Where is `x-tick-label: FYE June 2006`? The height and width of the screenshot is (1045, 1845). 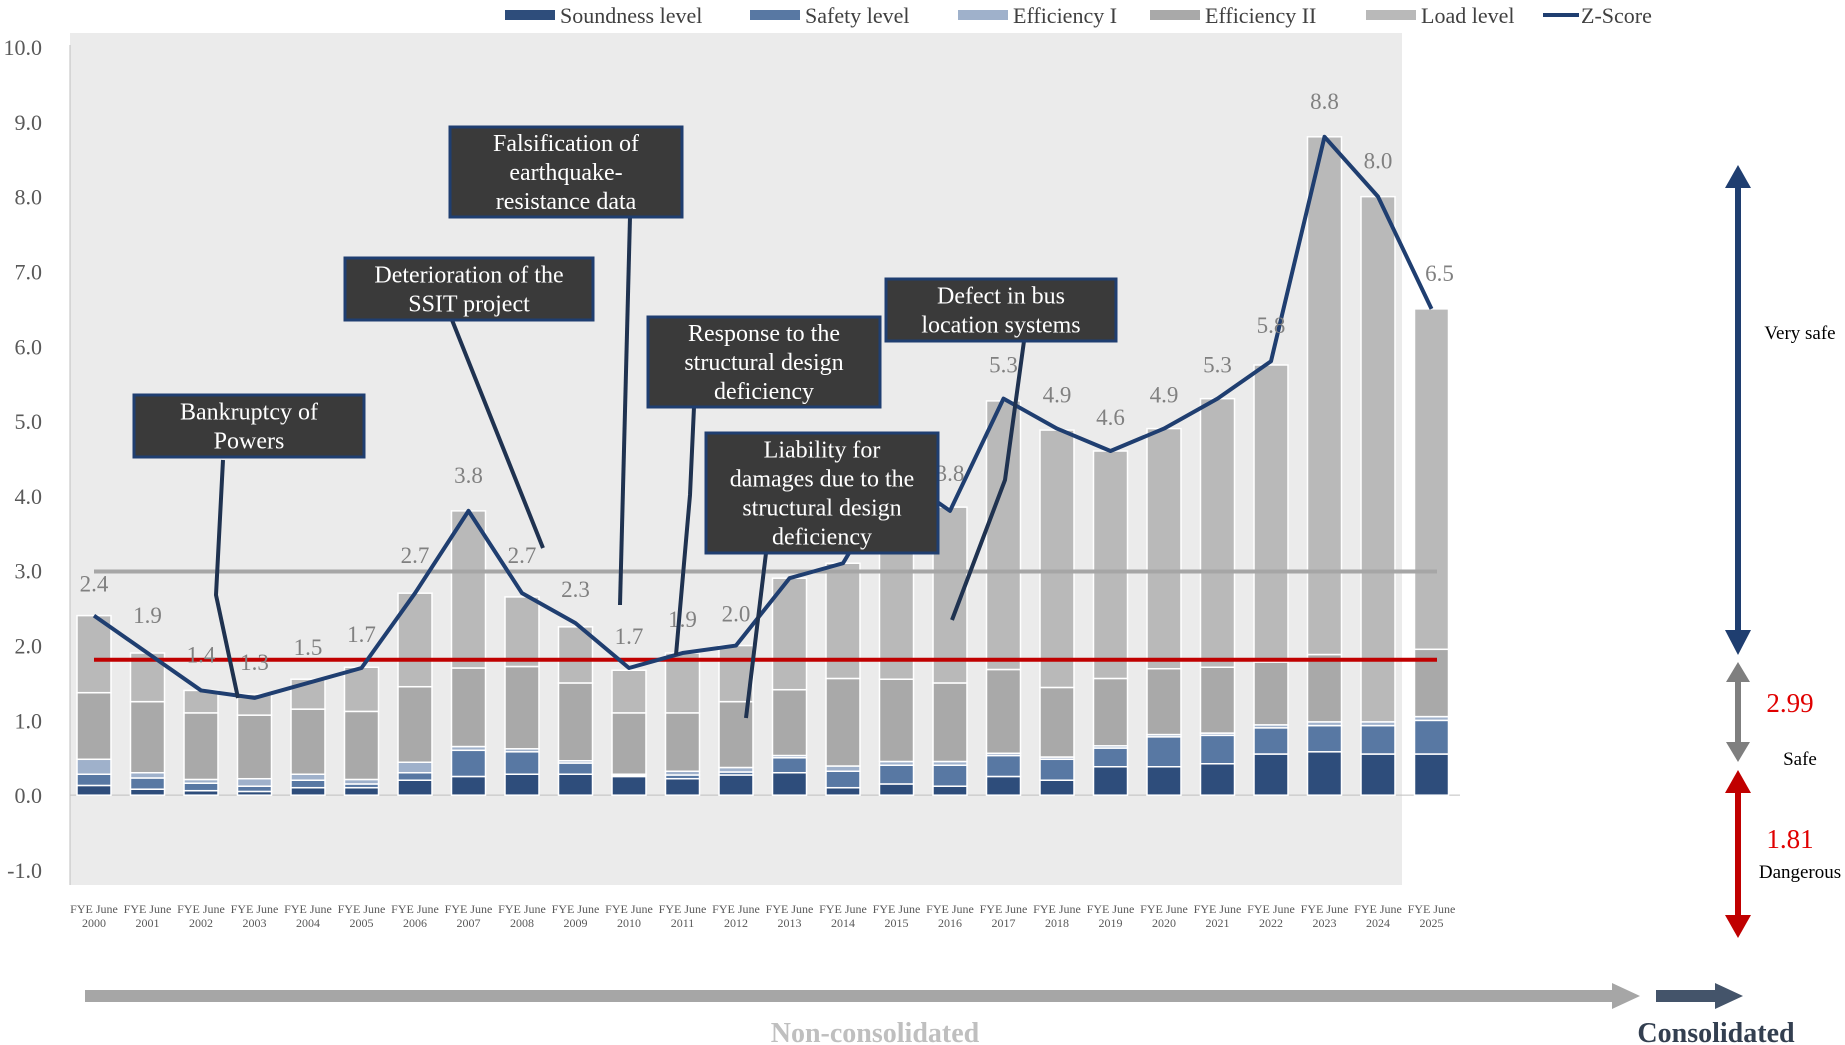 x-tick-label: FYE June 2006 is located at coordinates (415, 916).